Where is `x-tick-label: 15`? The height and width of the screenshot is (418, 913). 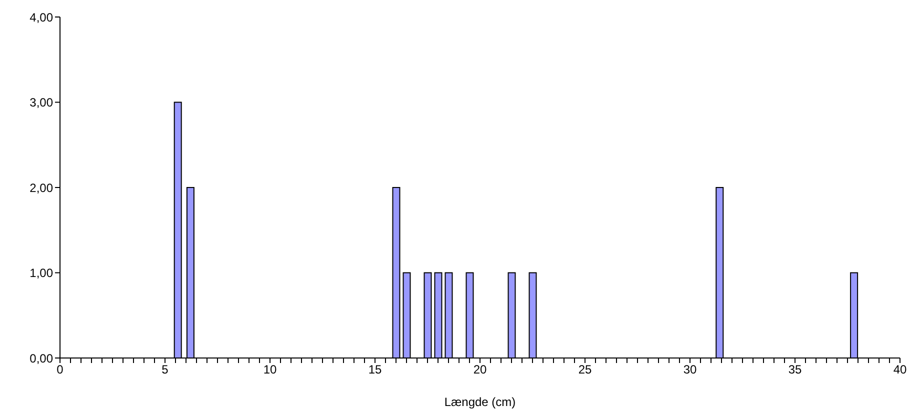
x-tick-label: 15 is located at coordinates (375, 369).